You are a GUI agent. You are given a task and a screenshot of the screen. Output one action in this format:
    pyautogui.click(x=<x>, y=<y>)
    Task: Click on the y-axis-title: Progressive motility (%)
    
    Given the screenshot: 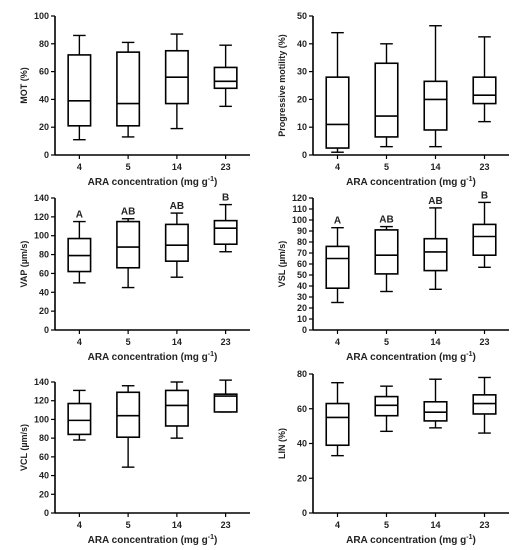 What is the action you would take?
    pyautogui.click(x=282, y=85)
    